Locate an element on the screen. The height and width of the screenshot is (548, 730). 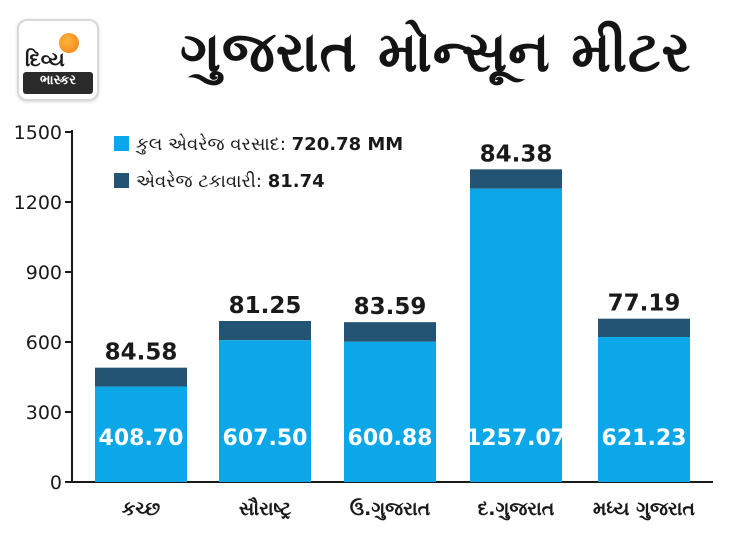
logo-bar is located at coordinates (58, 83).